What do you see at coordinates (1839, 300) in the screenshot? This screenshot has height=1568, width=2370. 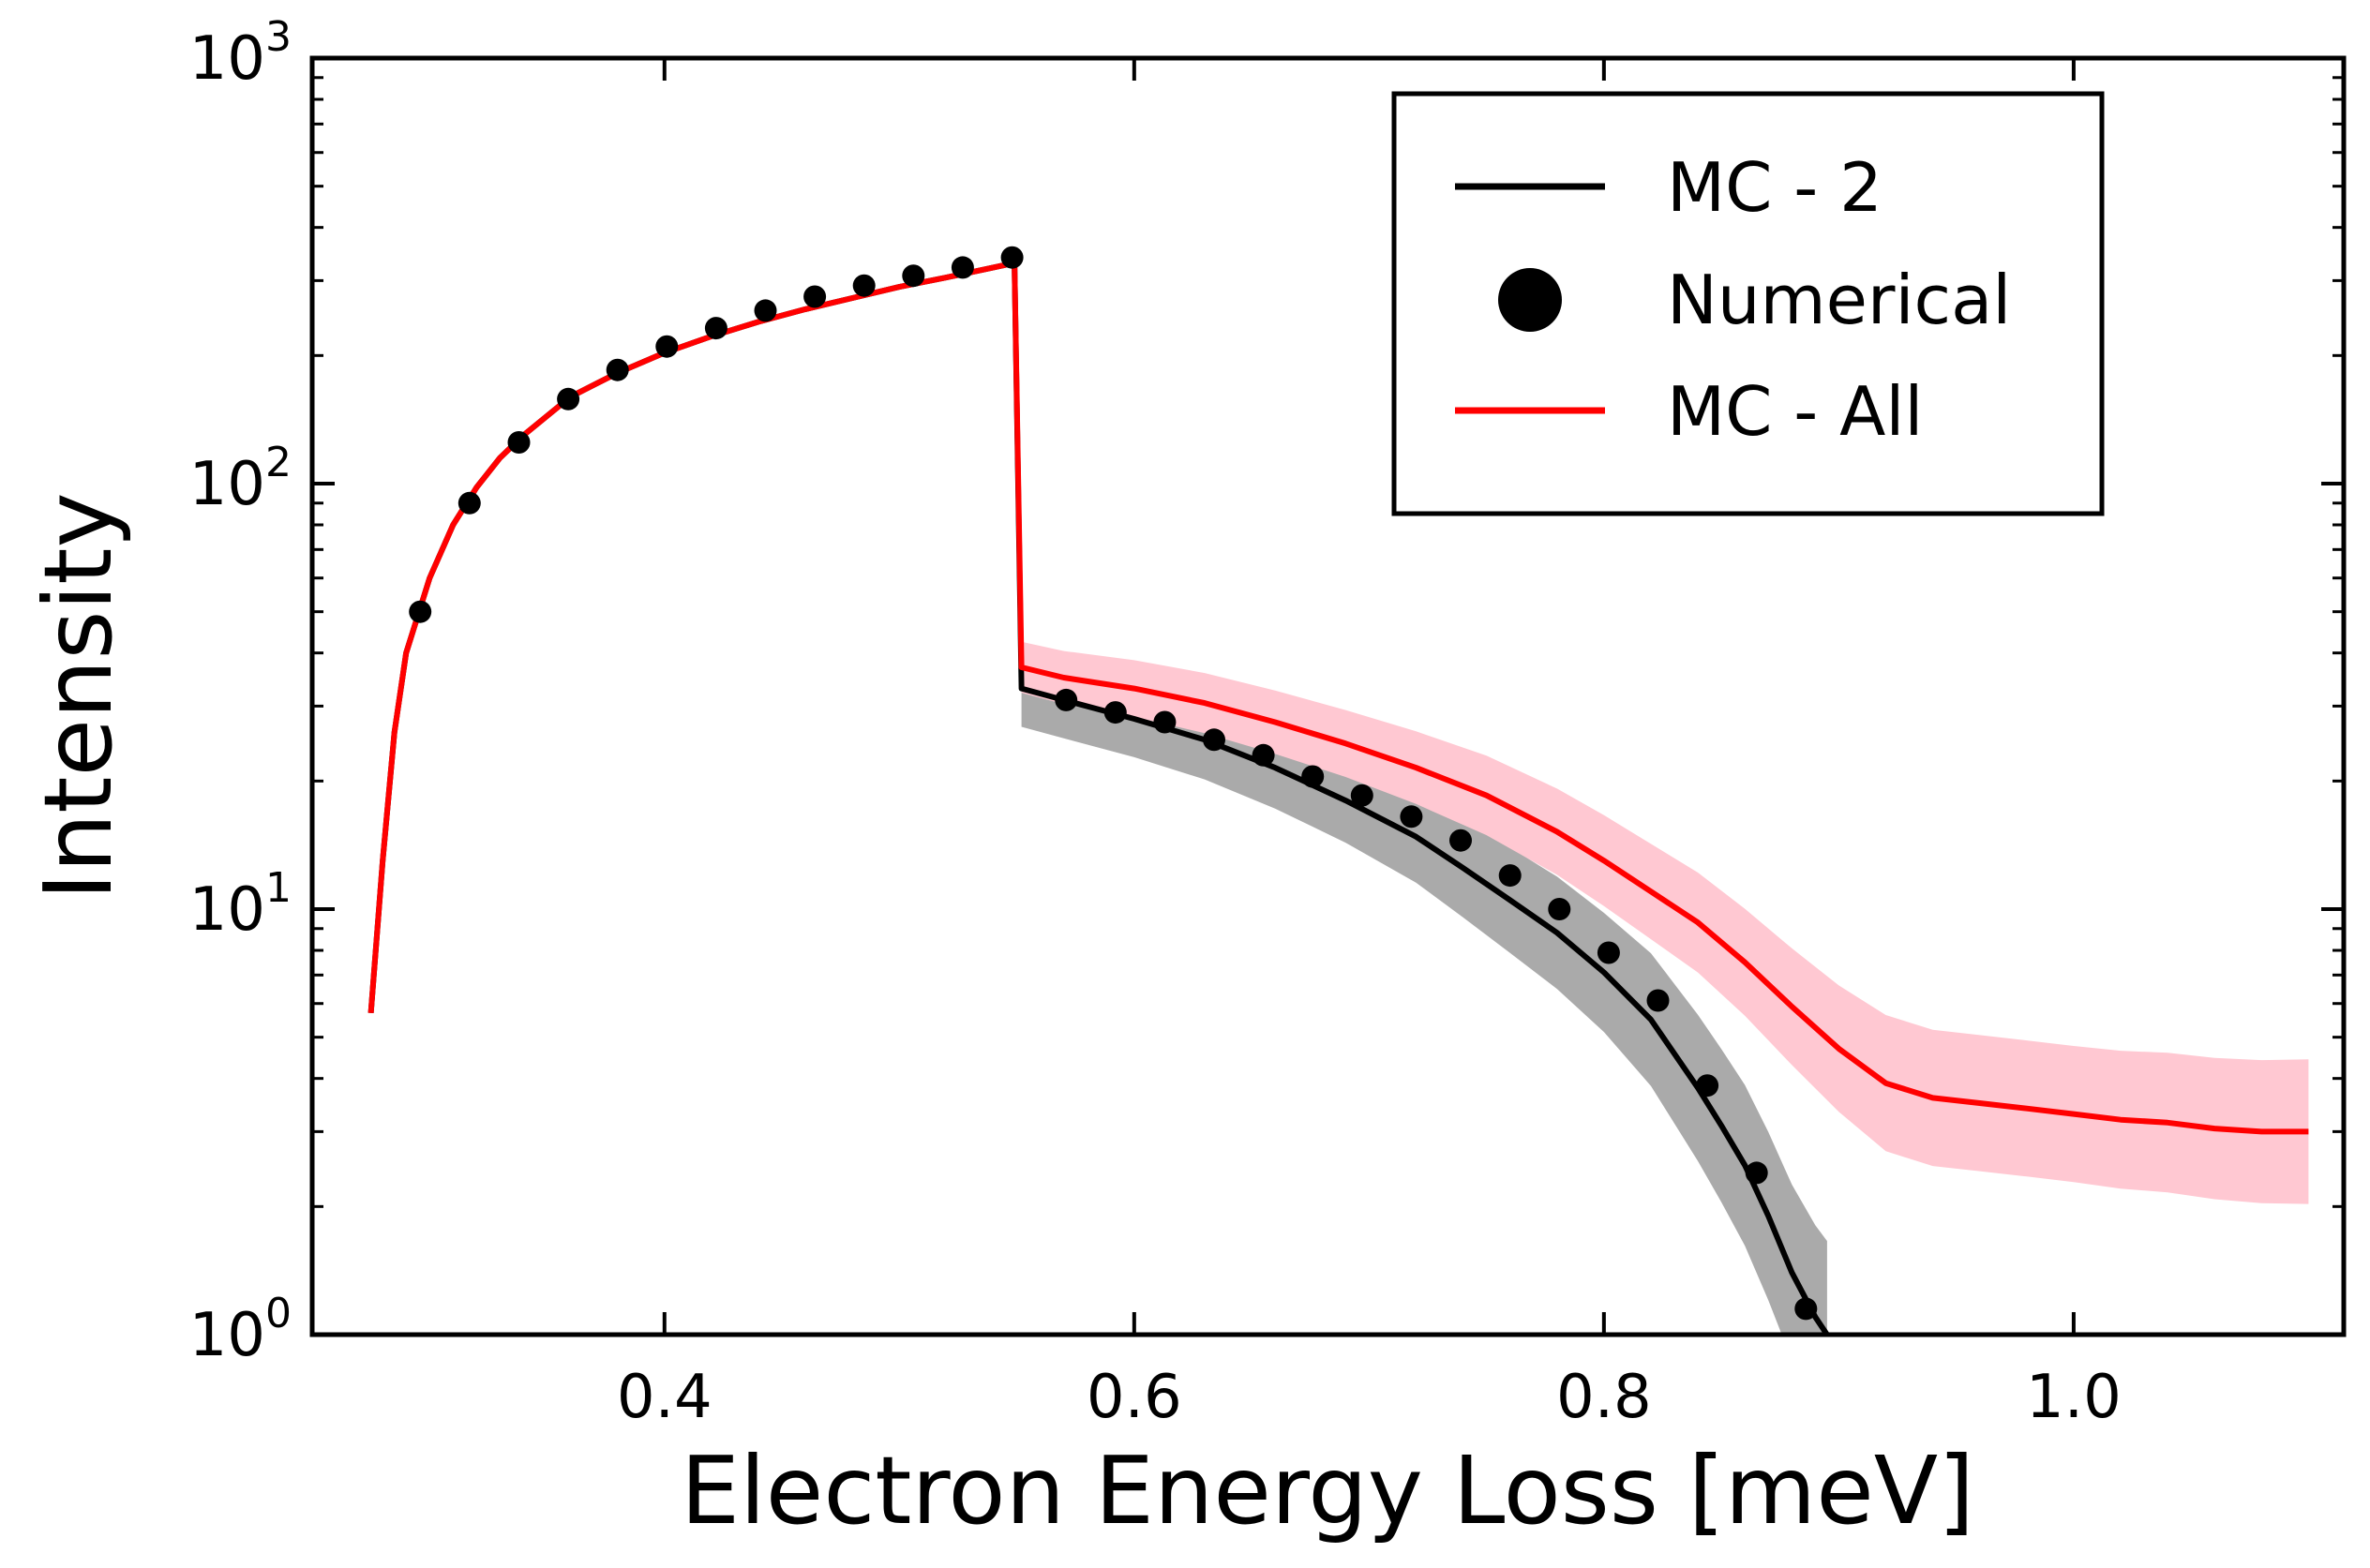 I see `legend-numerical-label: Numerical` at bounding box center [1839, 300].